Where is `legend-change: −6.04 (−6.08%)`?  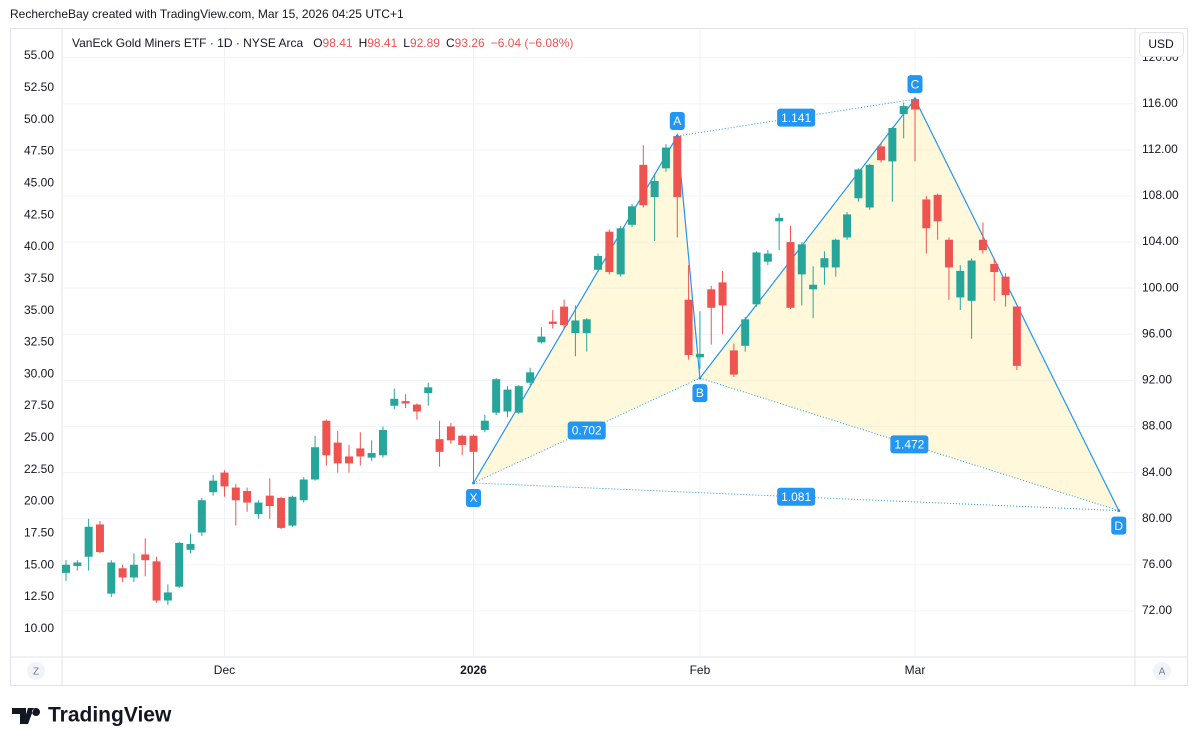
legend-change: −6.04 (−6.08%) is located at coordinates (532, 43).